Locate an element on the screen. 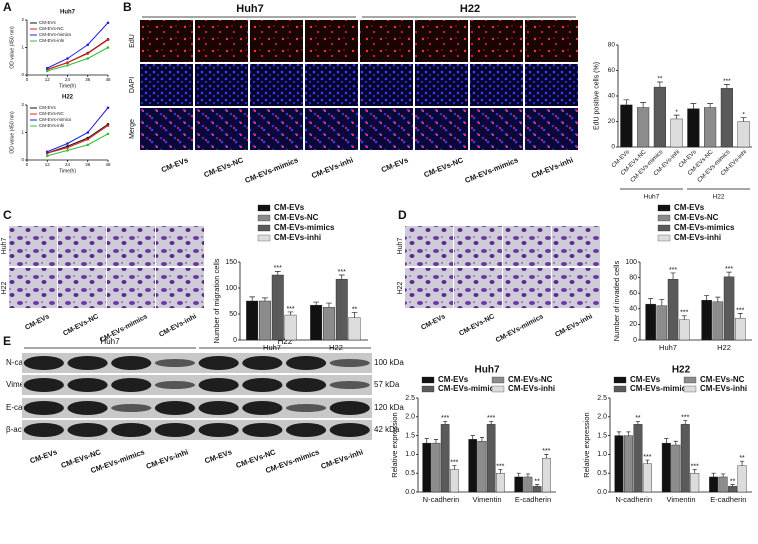 This screenshot has width=758, height=544. y-tick-label: 2.0 is located at coordinates (410, 417).